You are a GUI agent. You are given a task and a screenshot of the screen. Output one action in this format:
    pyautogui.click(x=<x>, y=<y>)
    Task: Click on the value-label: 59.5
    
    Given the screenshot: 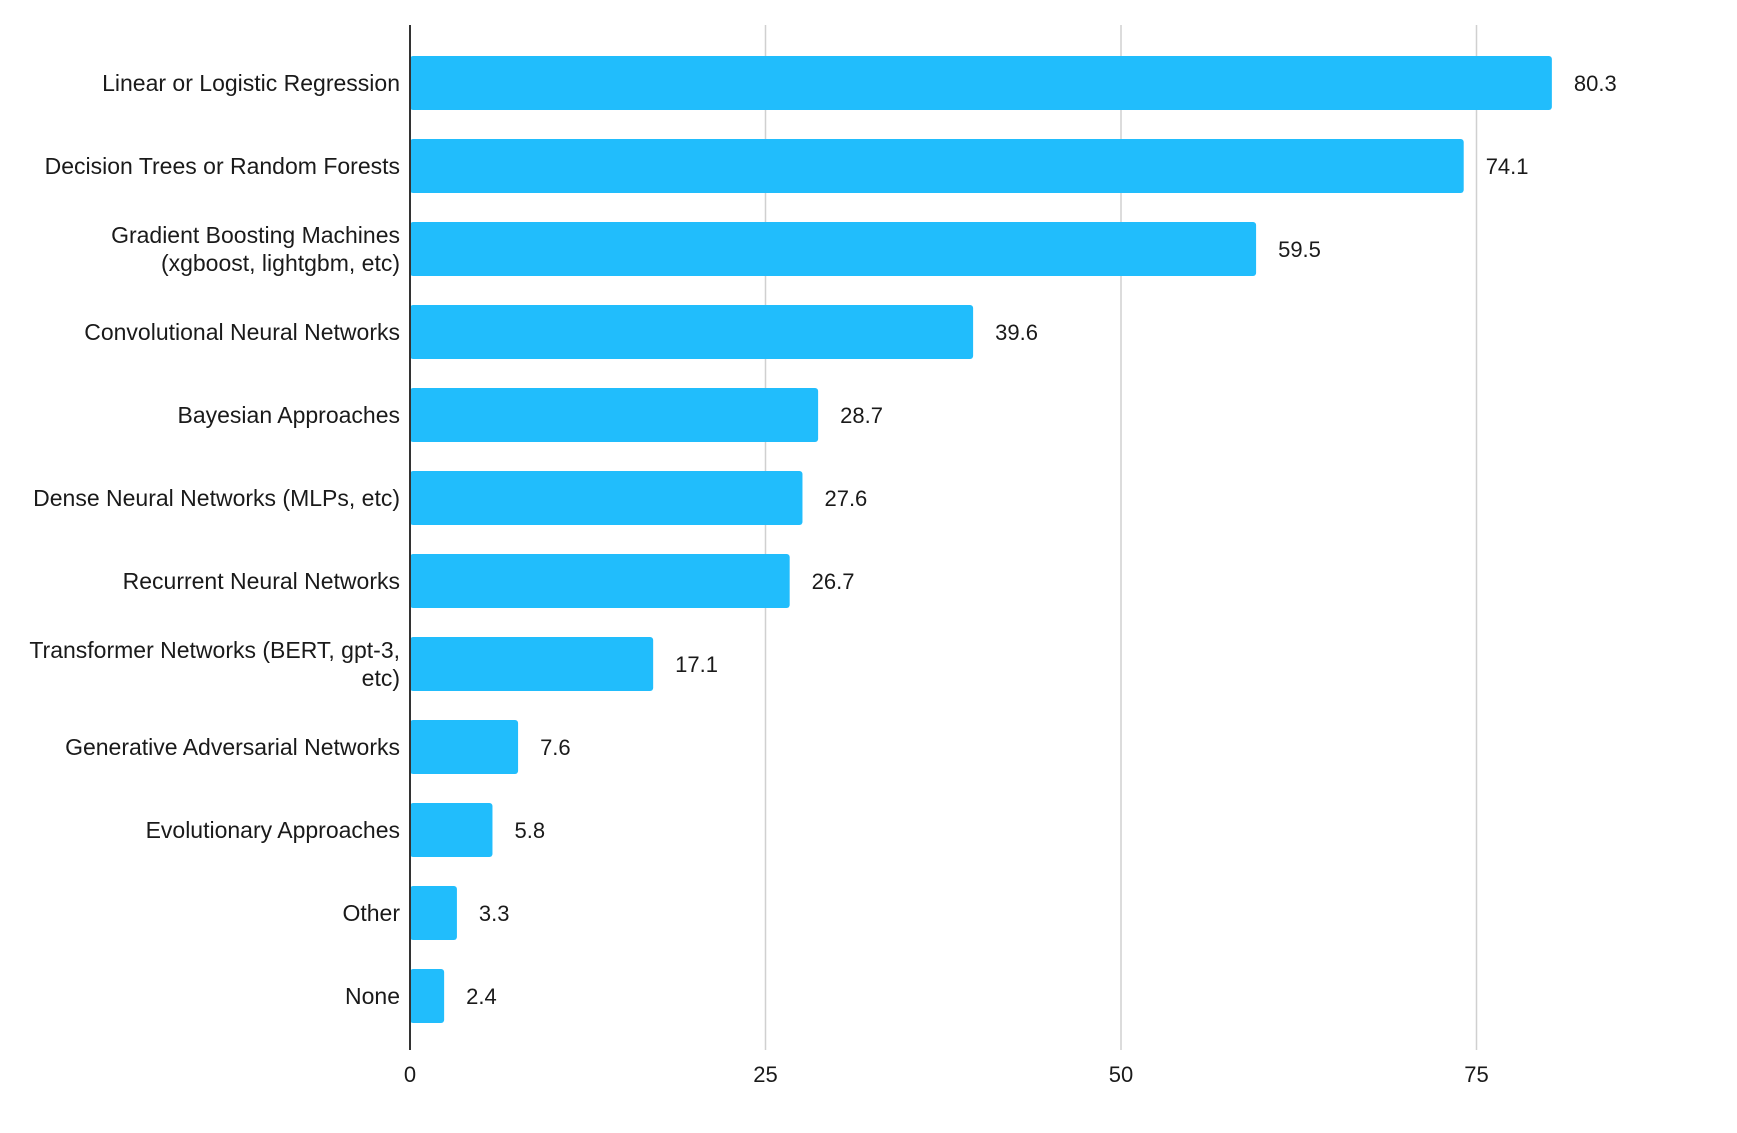 What is the action you would take?
    pyautogui.click(x=1299, y=249)
    